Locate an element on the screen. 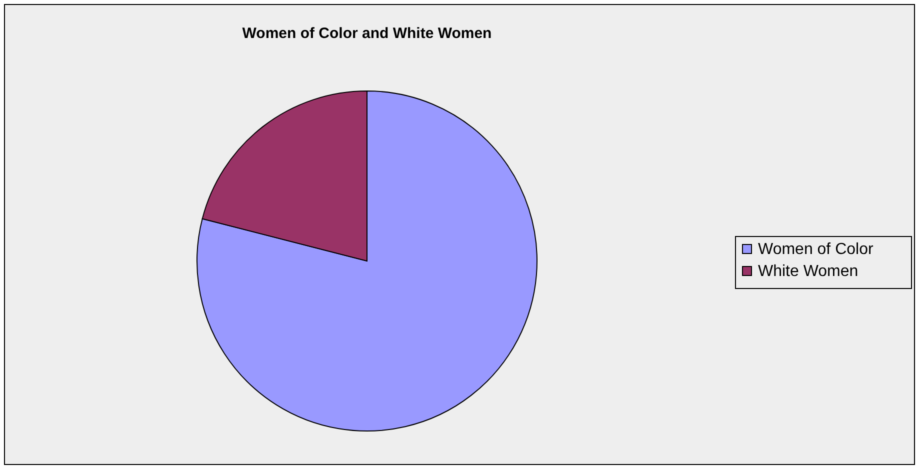 The width and height of the screenshot is (916, 468). legend-label: Women of Color is located at coordinates (816, 249).